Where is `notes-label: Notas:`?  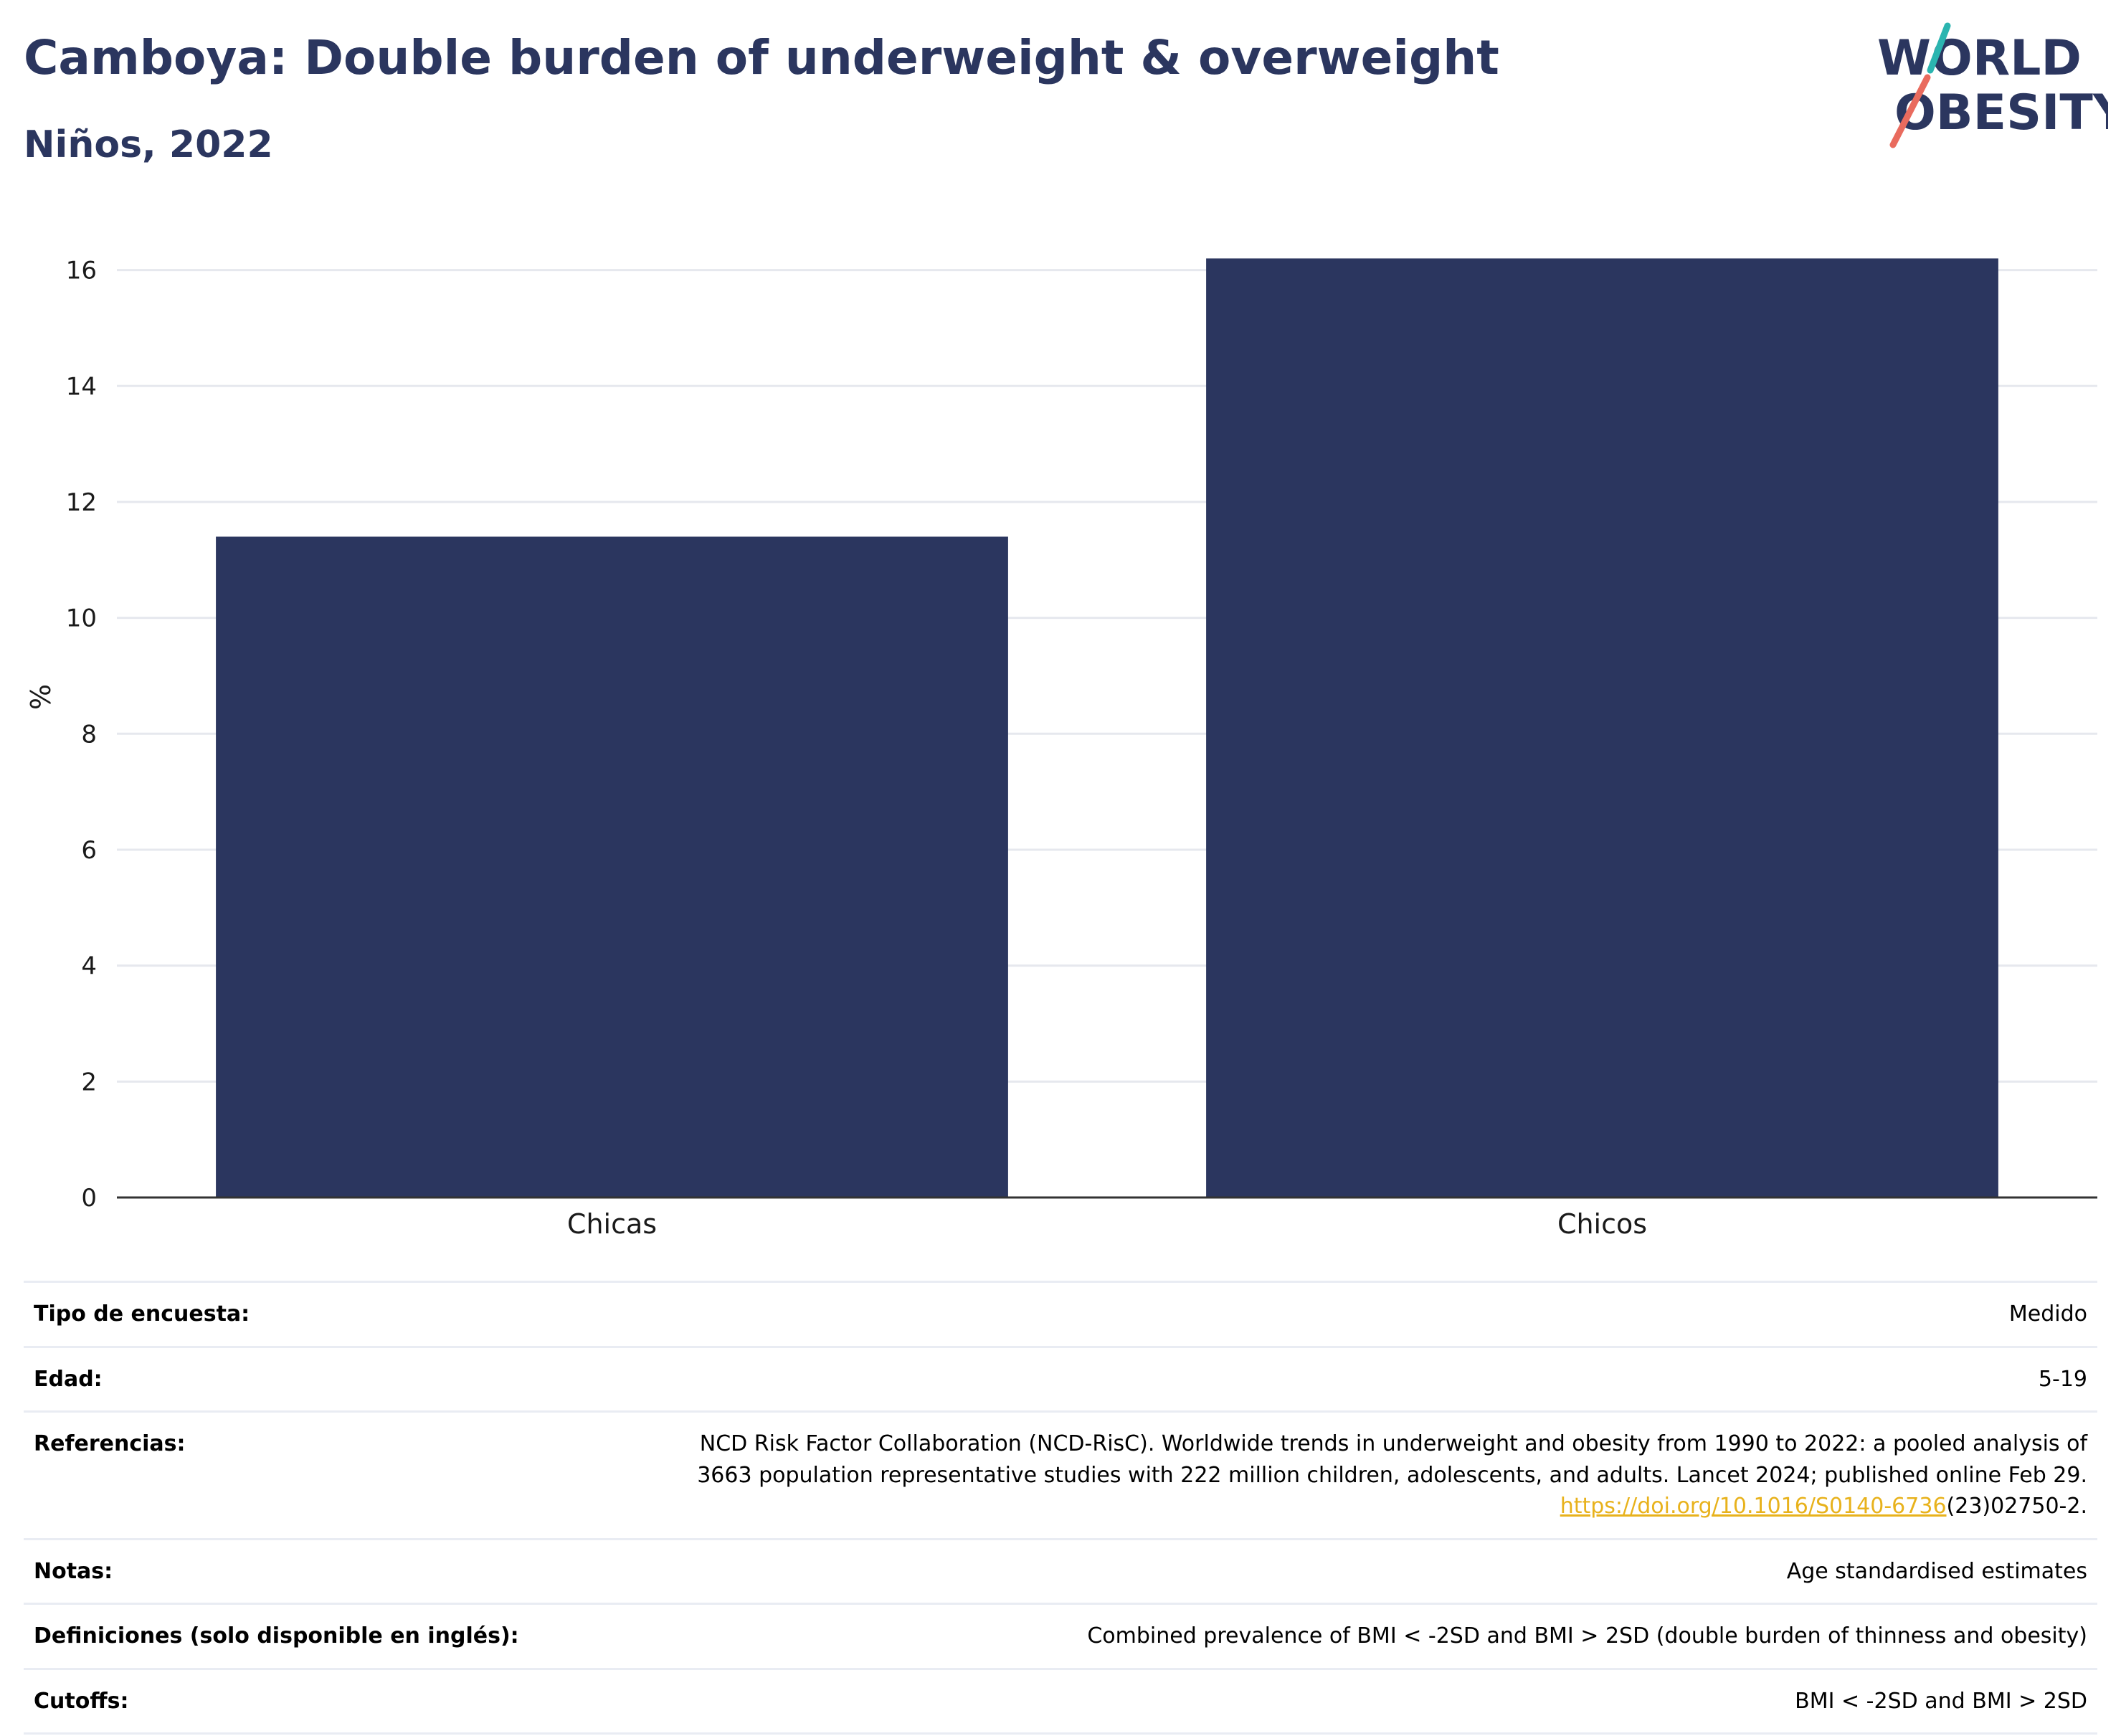
notes-label: Notas: is located at coordinates (73, 1571).